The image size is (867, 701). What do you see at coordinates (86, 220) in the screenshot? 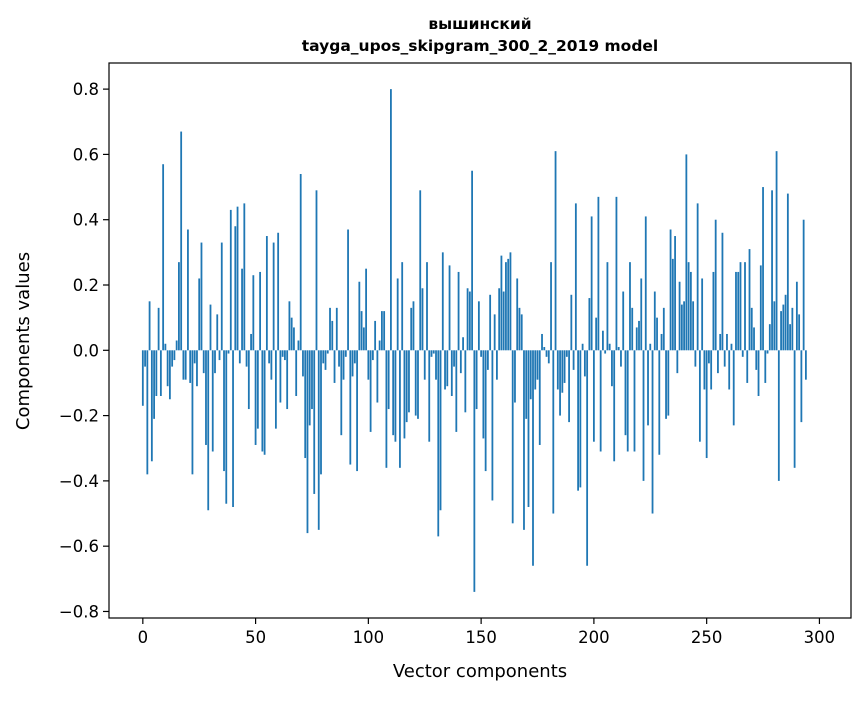
I see `y-tick-label: 0.4` at bounding box center [86, 220].